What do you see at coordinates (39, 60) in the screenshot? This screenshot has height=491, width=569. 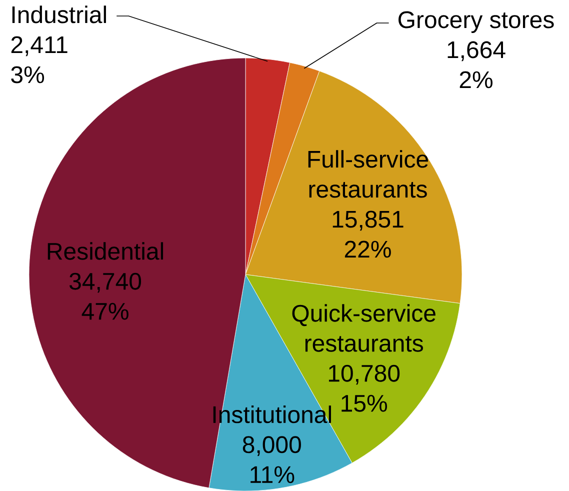 I see `data-label: 2,411 3%` at bounding box center [39, 60].